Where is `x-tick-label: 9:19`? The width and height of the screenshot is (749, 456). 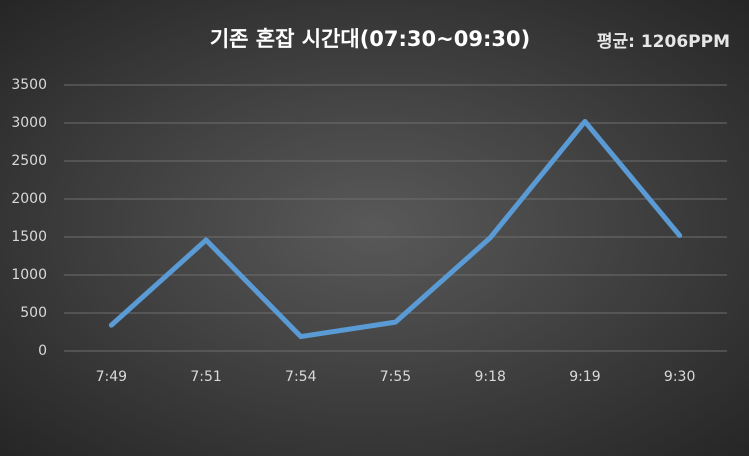 x-tick-label: 9:19 is located at coordinates (584, 377).